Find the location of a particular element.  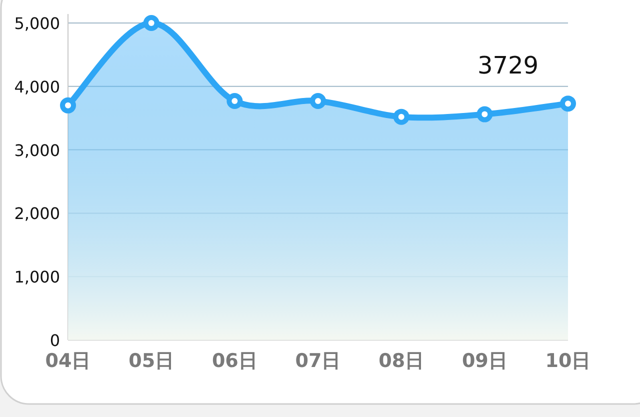

y-tick-label: 2,000 is located at coordinates (37, 214).